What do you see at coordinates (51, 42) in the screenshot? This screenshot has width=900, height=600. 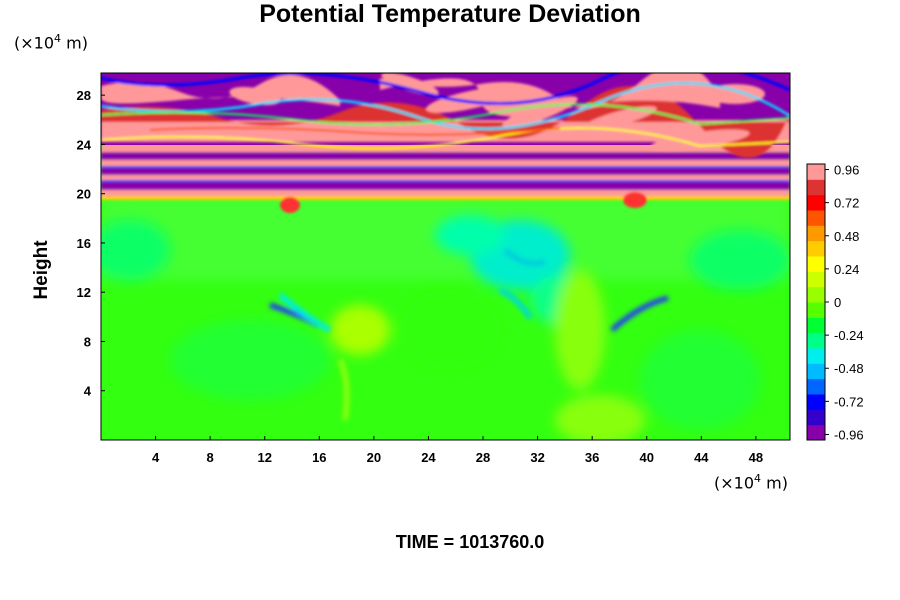 I see `y-axis-unit: (×104 m)` at bounding box center [51, 42].